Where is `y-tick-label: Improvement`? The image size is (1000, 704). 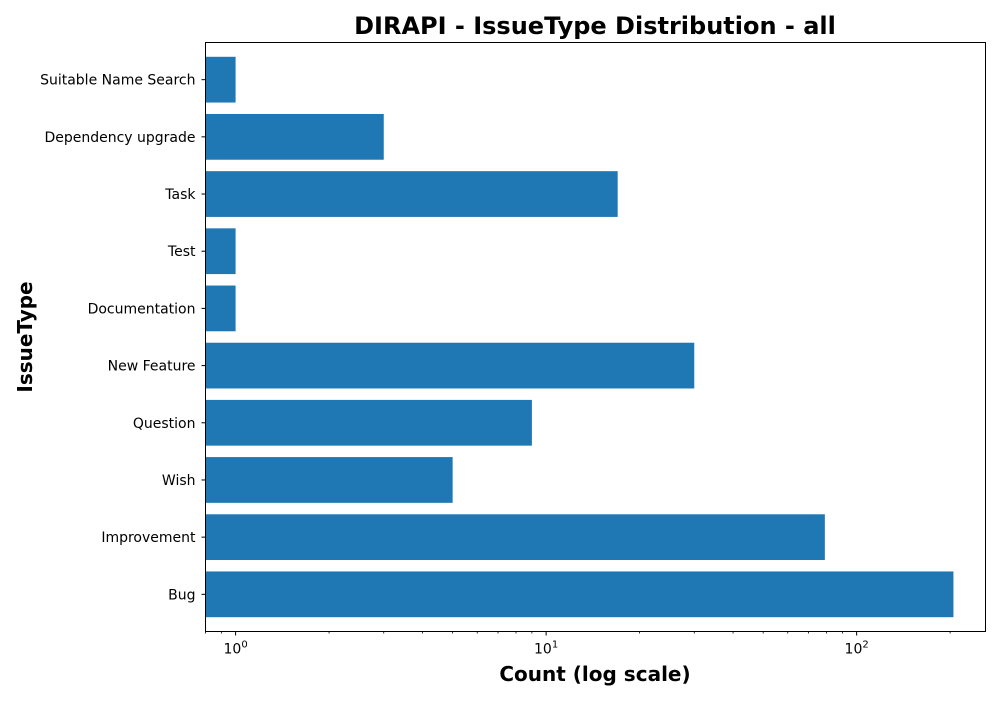
y-tick-label: Improvement is located at coordinates (148, 538).